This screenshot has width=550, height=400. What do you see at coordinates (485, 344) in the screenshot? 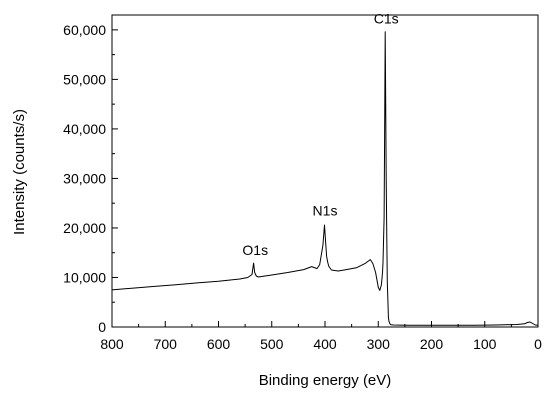
I see `x-tick-label: 100` at bounding box center [485, 344].